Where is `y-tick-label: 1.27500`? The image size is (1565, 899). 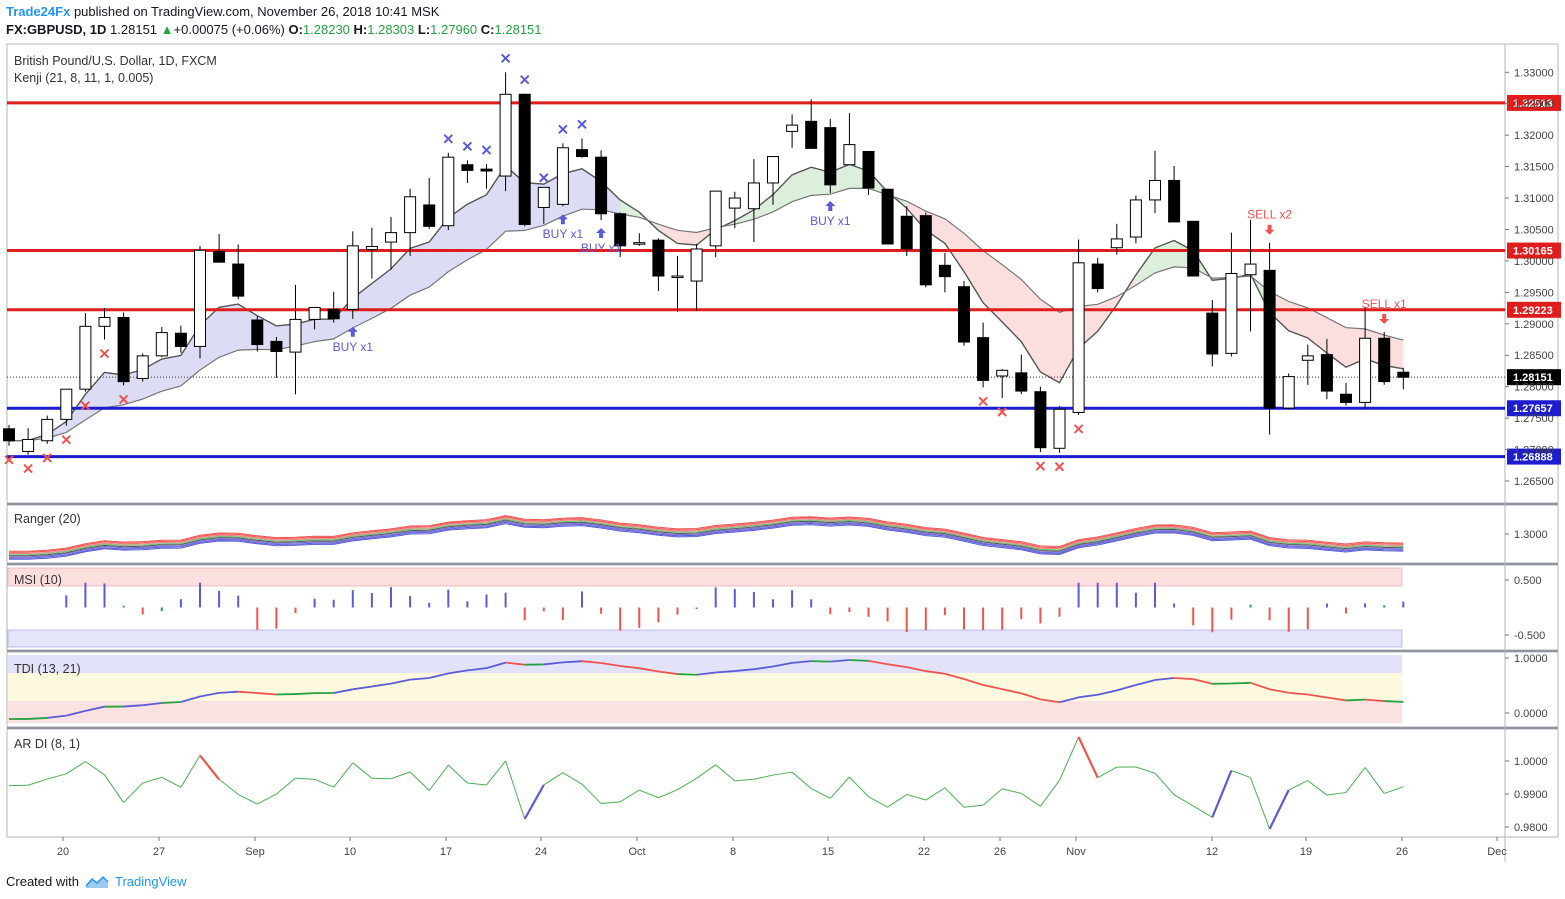
y-tick-label: 1.27500 is located at coordinates (1534, 419).